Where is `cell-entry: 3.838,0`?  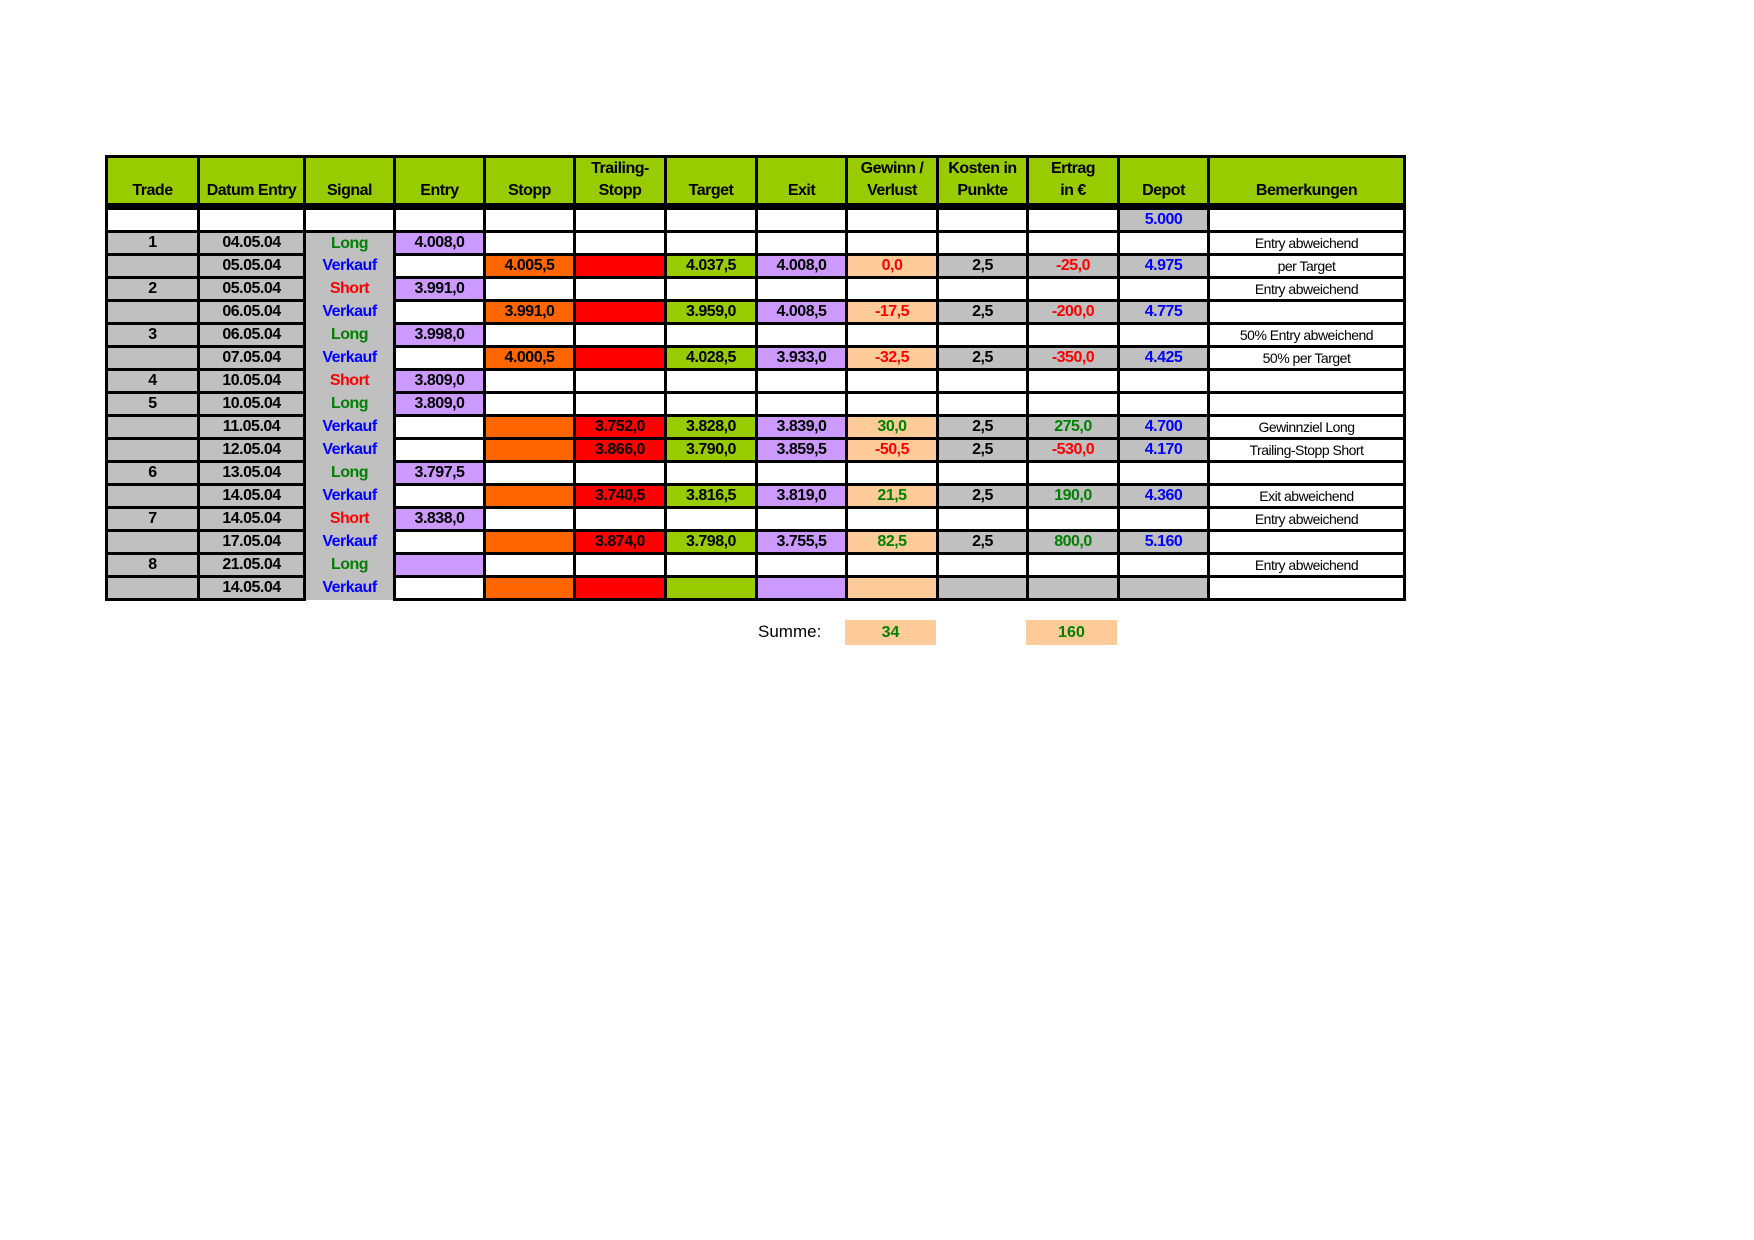 cell-entry: 3.838,0 is located at coordinates (439, 519).